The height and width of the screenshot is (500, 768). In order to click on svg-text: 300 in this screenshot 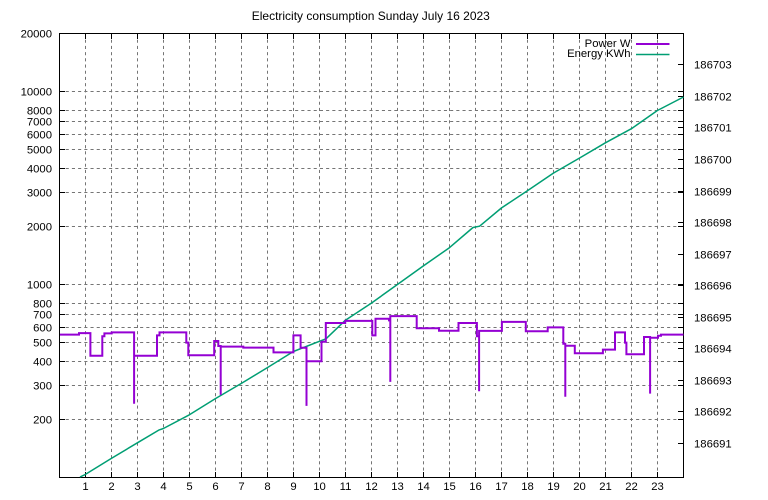, I will do `click(42, 386)`.